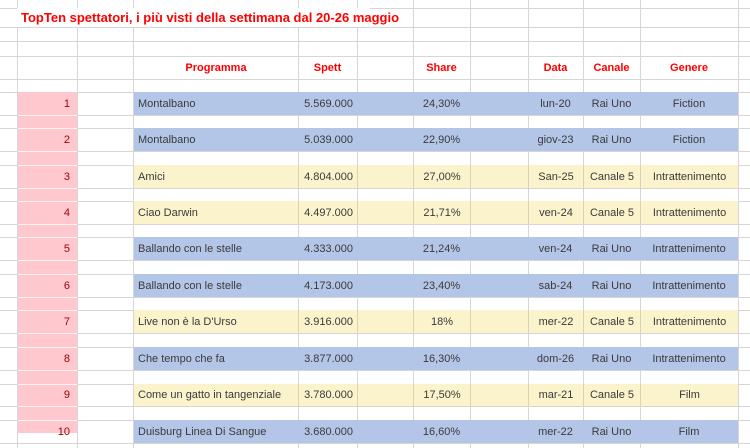  Describe the element at coordinates (441, 431) in the screenshot. I see `cell-share: 16,60%` at that location.